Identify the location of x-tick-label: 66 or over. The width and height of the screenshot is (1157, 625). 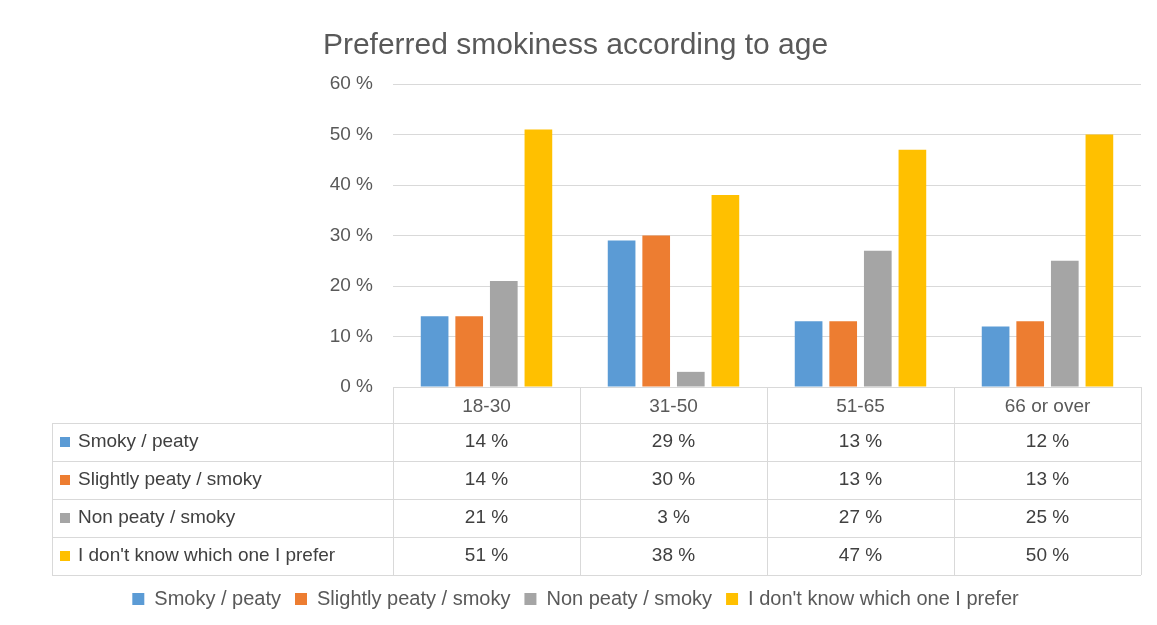
(1047, 405).